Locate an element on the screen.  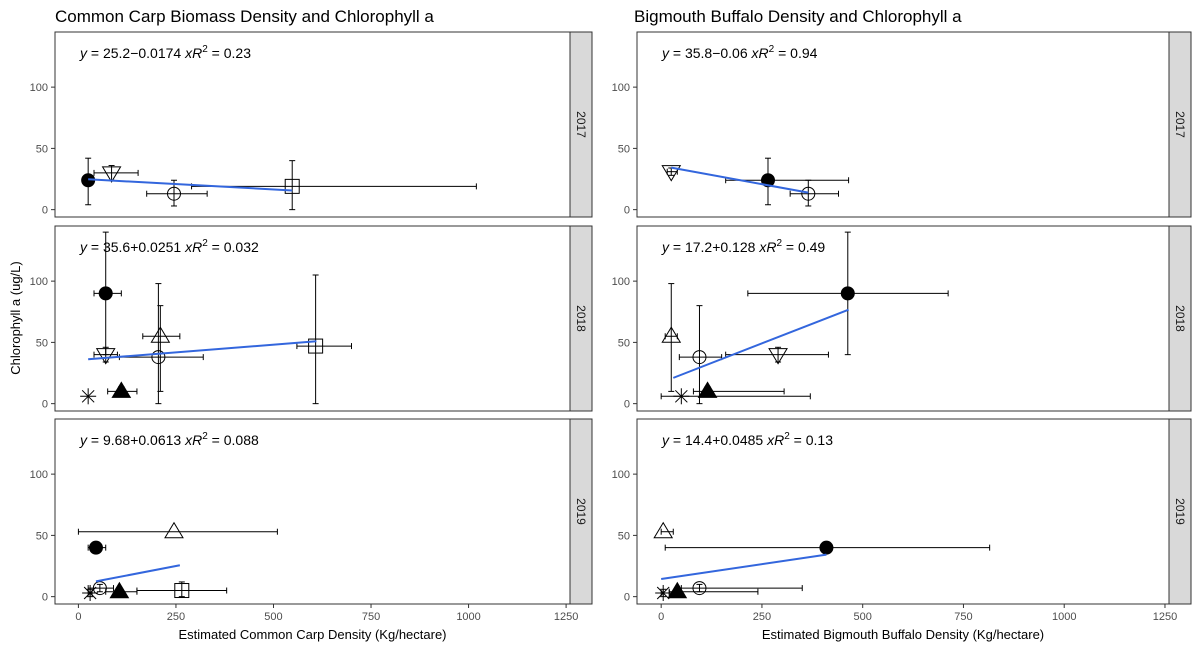
facet-panel-2019: 2019 0 50 100 y = 14.4+0.0485 xR2 = 0.13 is located at coordinates (902, 511).